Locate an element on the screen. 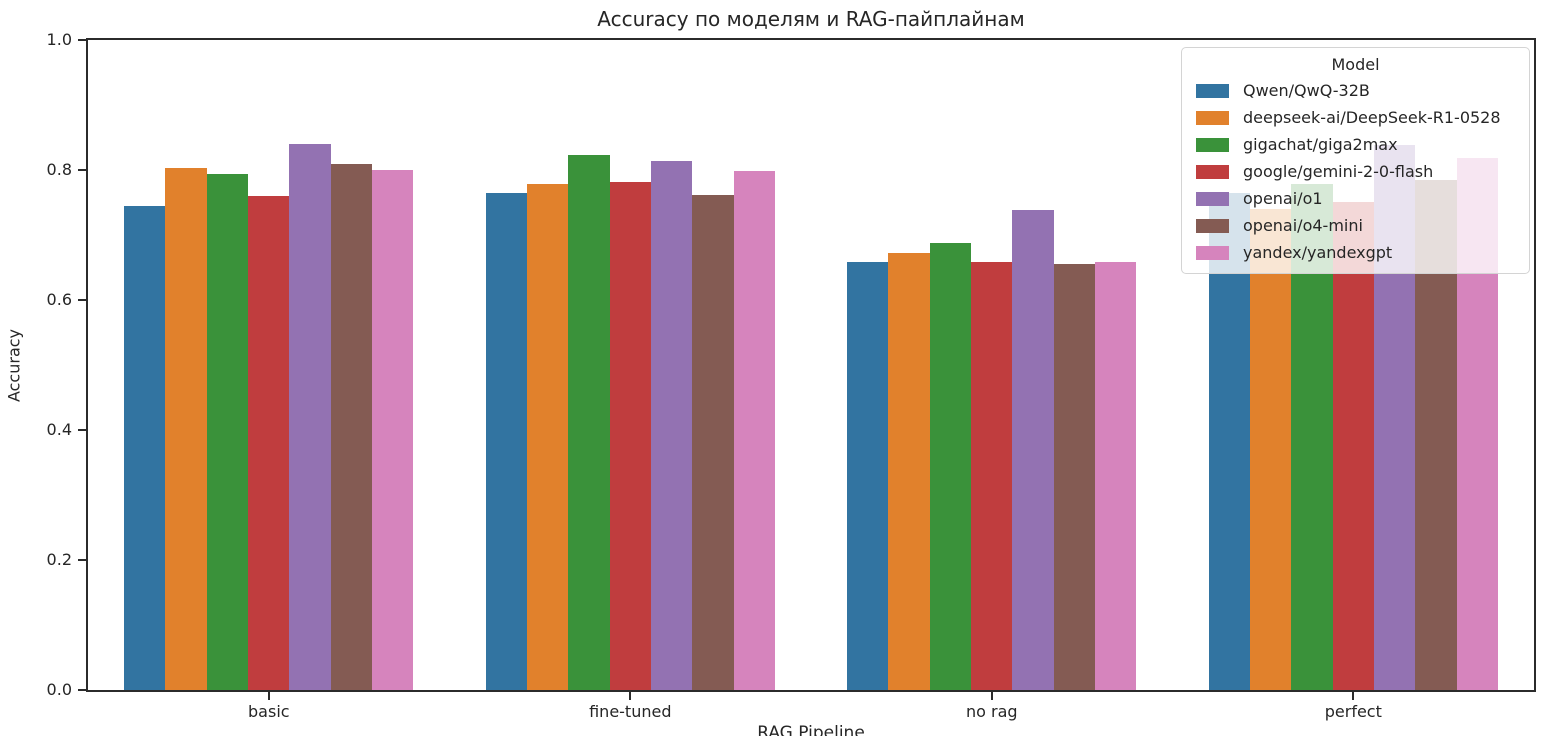  x-tick-label: no rag is located at coordinates (992, 711).